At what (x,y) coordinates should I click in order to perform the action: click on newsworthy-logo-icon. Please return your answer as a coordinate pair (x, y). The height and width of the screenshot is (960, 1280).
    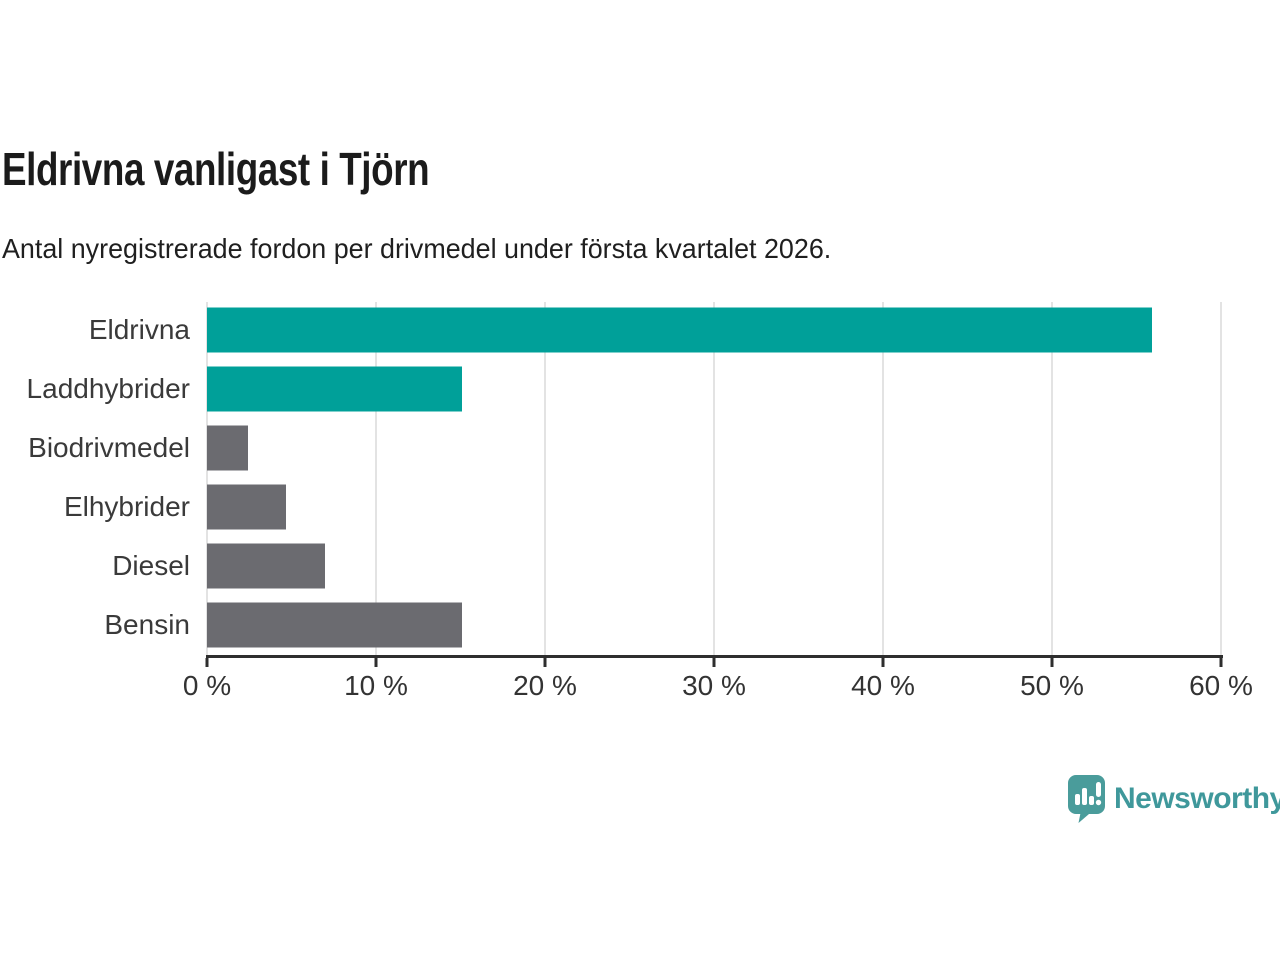
    Looking at the image, I should click on (1086, 799).